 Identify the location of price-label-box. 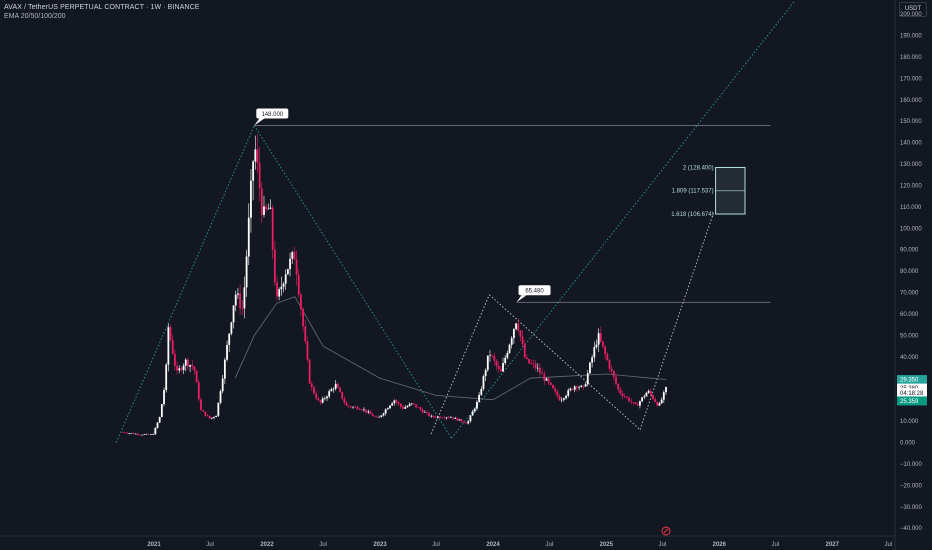
(912, 380).